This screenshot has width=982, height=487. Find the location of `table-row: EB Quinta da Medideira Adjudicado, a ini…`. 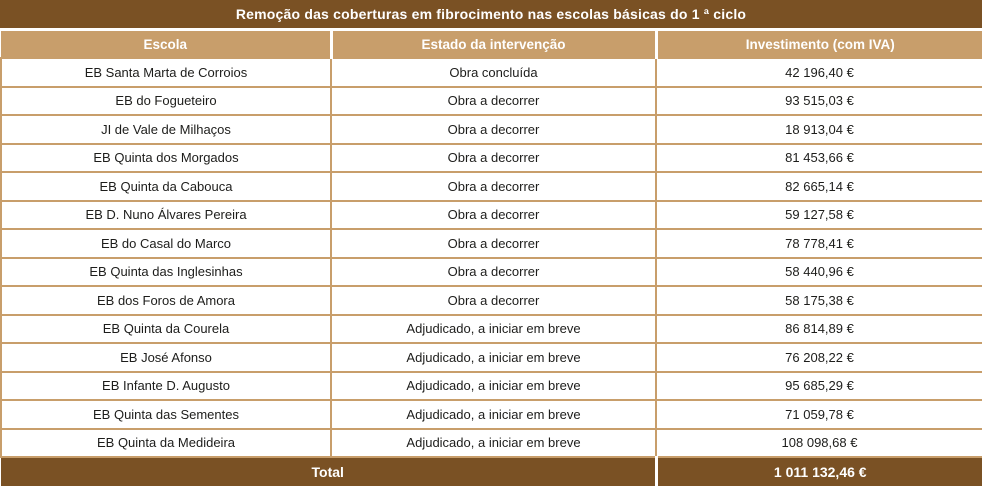

table-row: EB Quinta da Medideira Adjudicado, a ini… is located at coordinates (491, 442).